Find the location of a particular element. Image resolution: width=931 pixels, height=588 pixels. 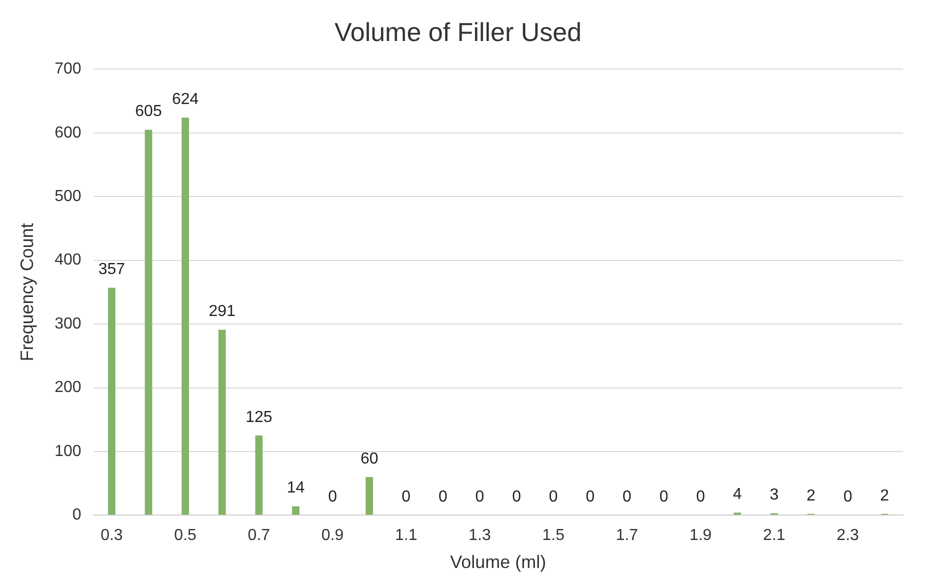

y-tick-label: 400 is located at coordinates (68, 260).